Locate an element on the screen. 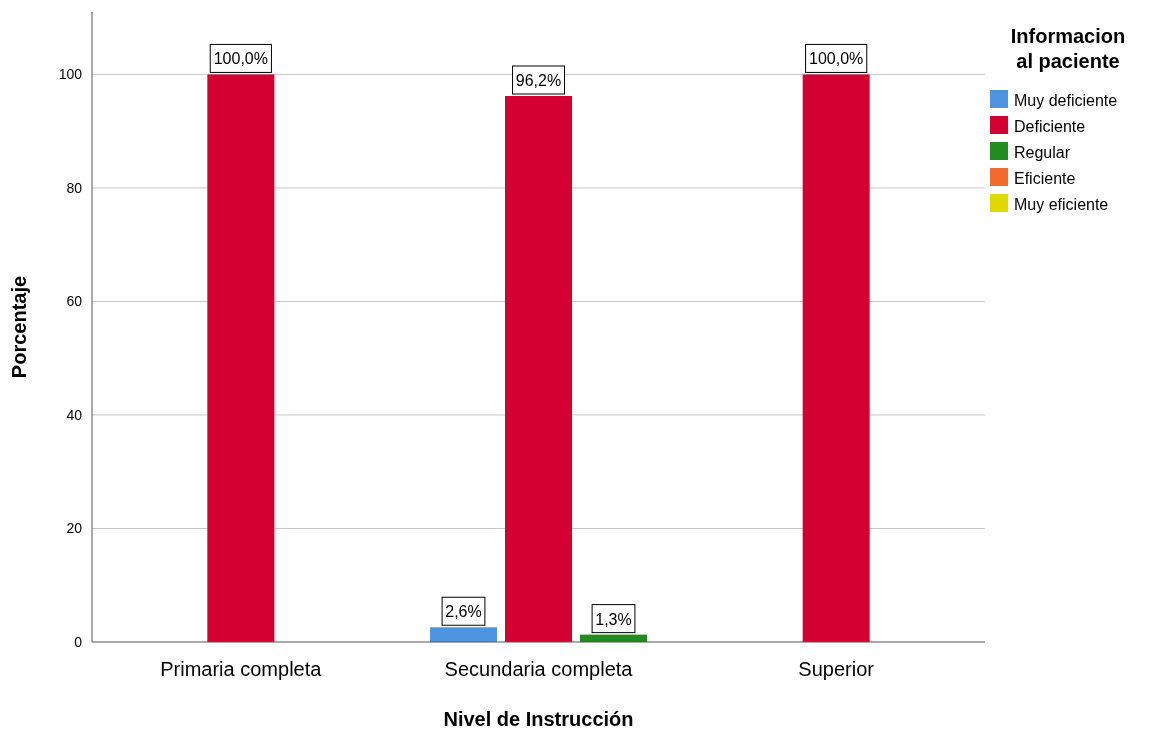 This screenshot has width=1159, height=731. x-tick-label: Superior is located at coordinates (836, 669).